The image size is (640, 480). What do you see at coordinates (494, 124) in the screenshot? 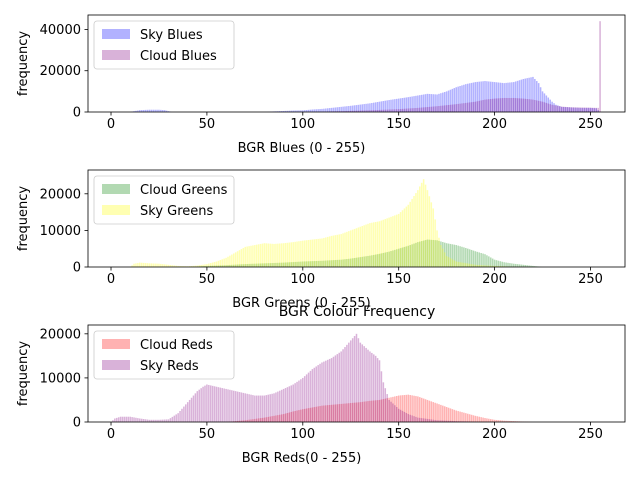
I see `x-tick-label: 200` at bounding box center [494, 124].